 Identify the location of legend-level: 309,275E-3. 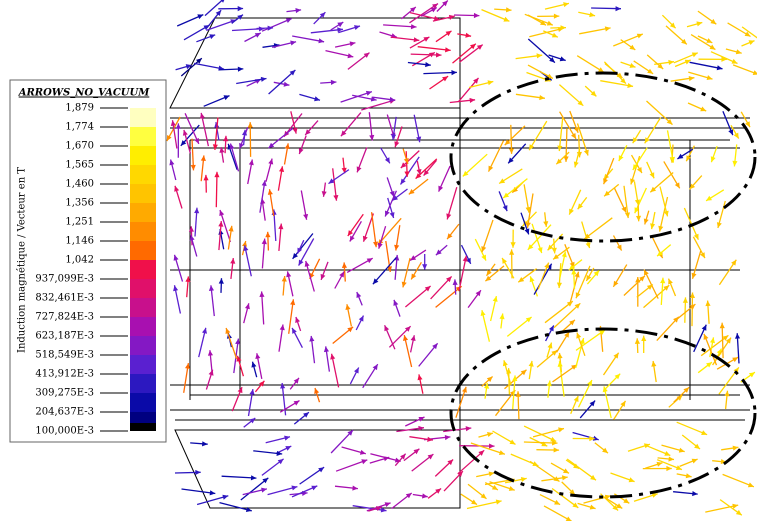
(64, 393).